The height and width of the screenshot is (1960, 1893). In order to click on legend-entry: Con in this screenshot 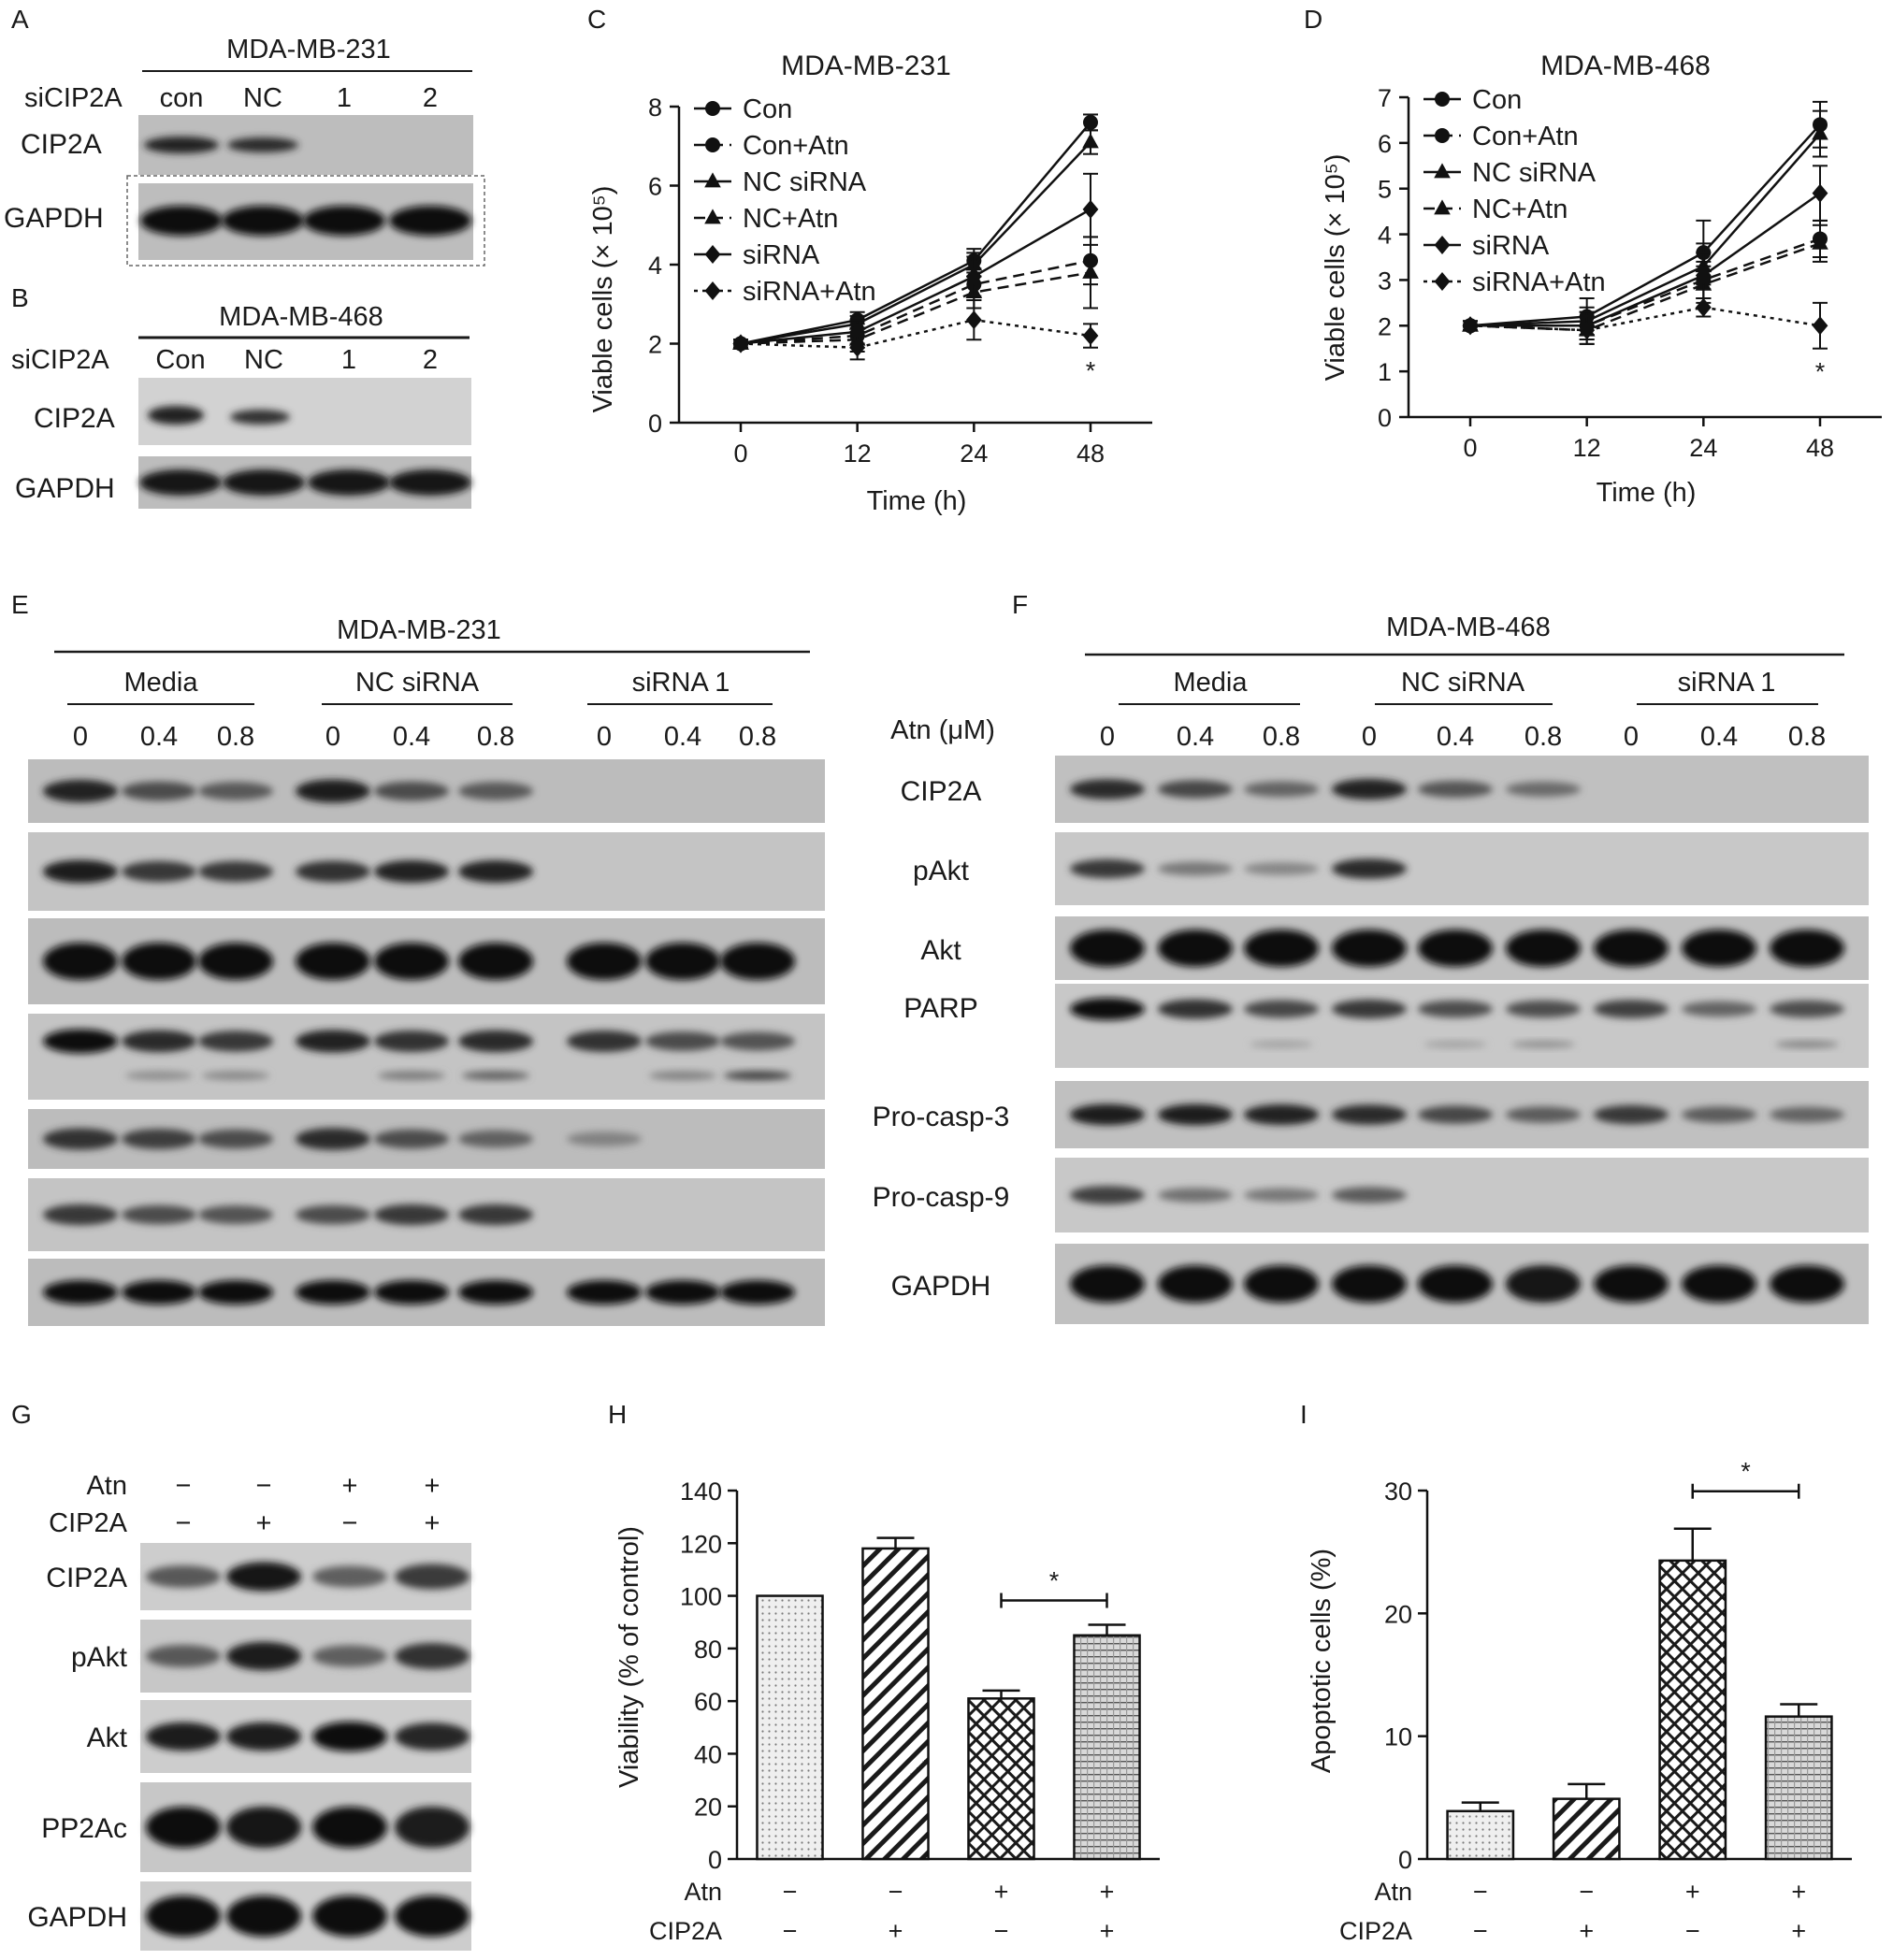, I will do `click(1497, 100)`.